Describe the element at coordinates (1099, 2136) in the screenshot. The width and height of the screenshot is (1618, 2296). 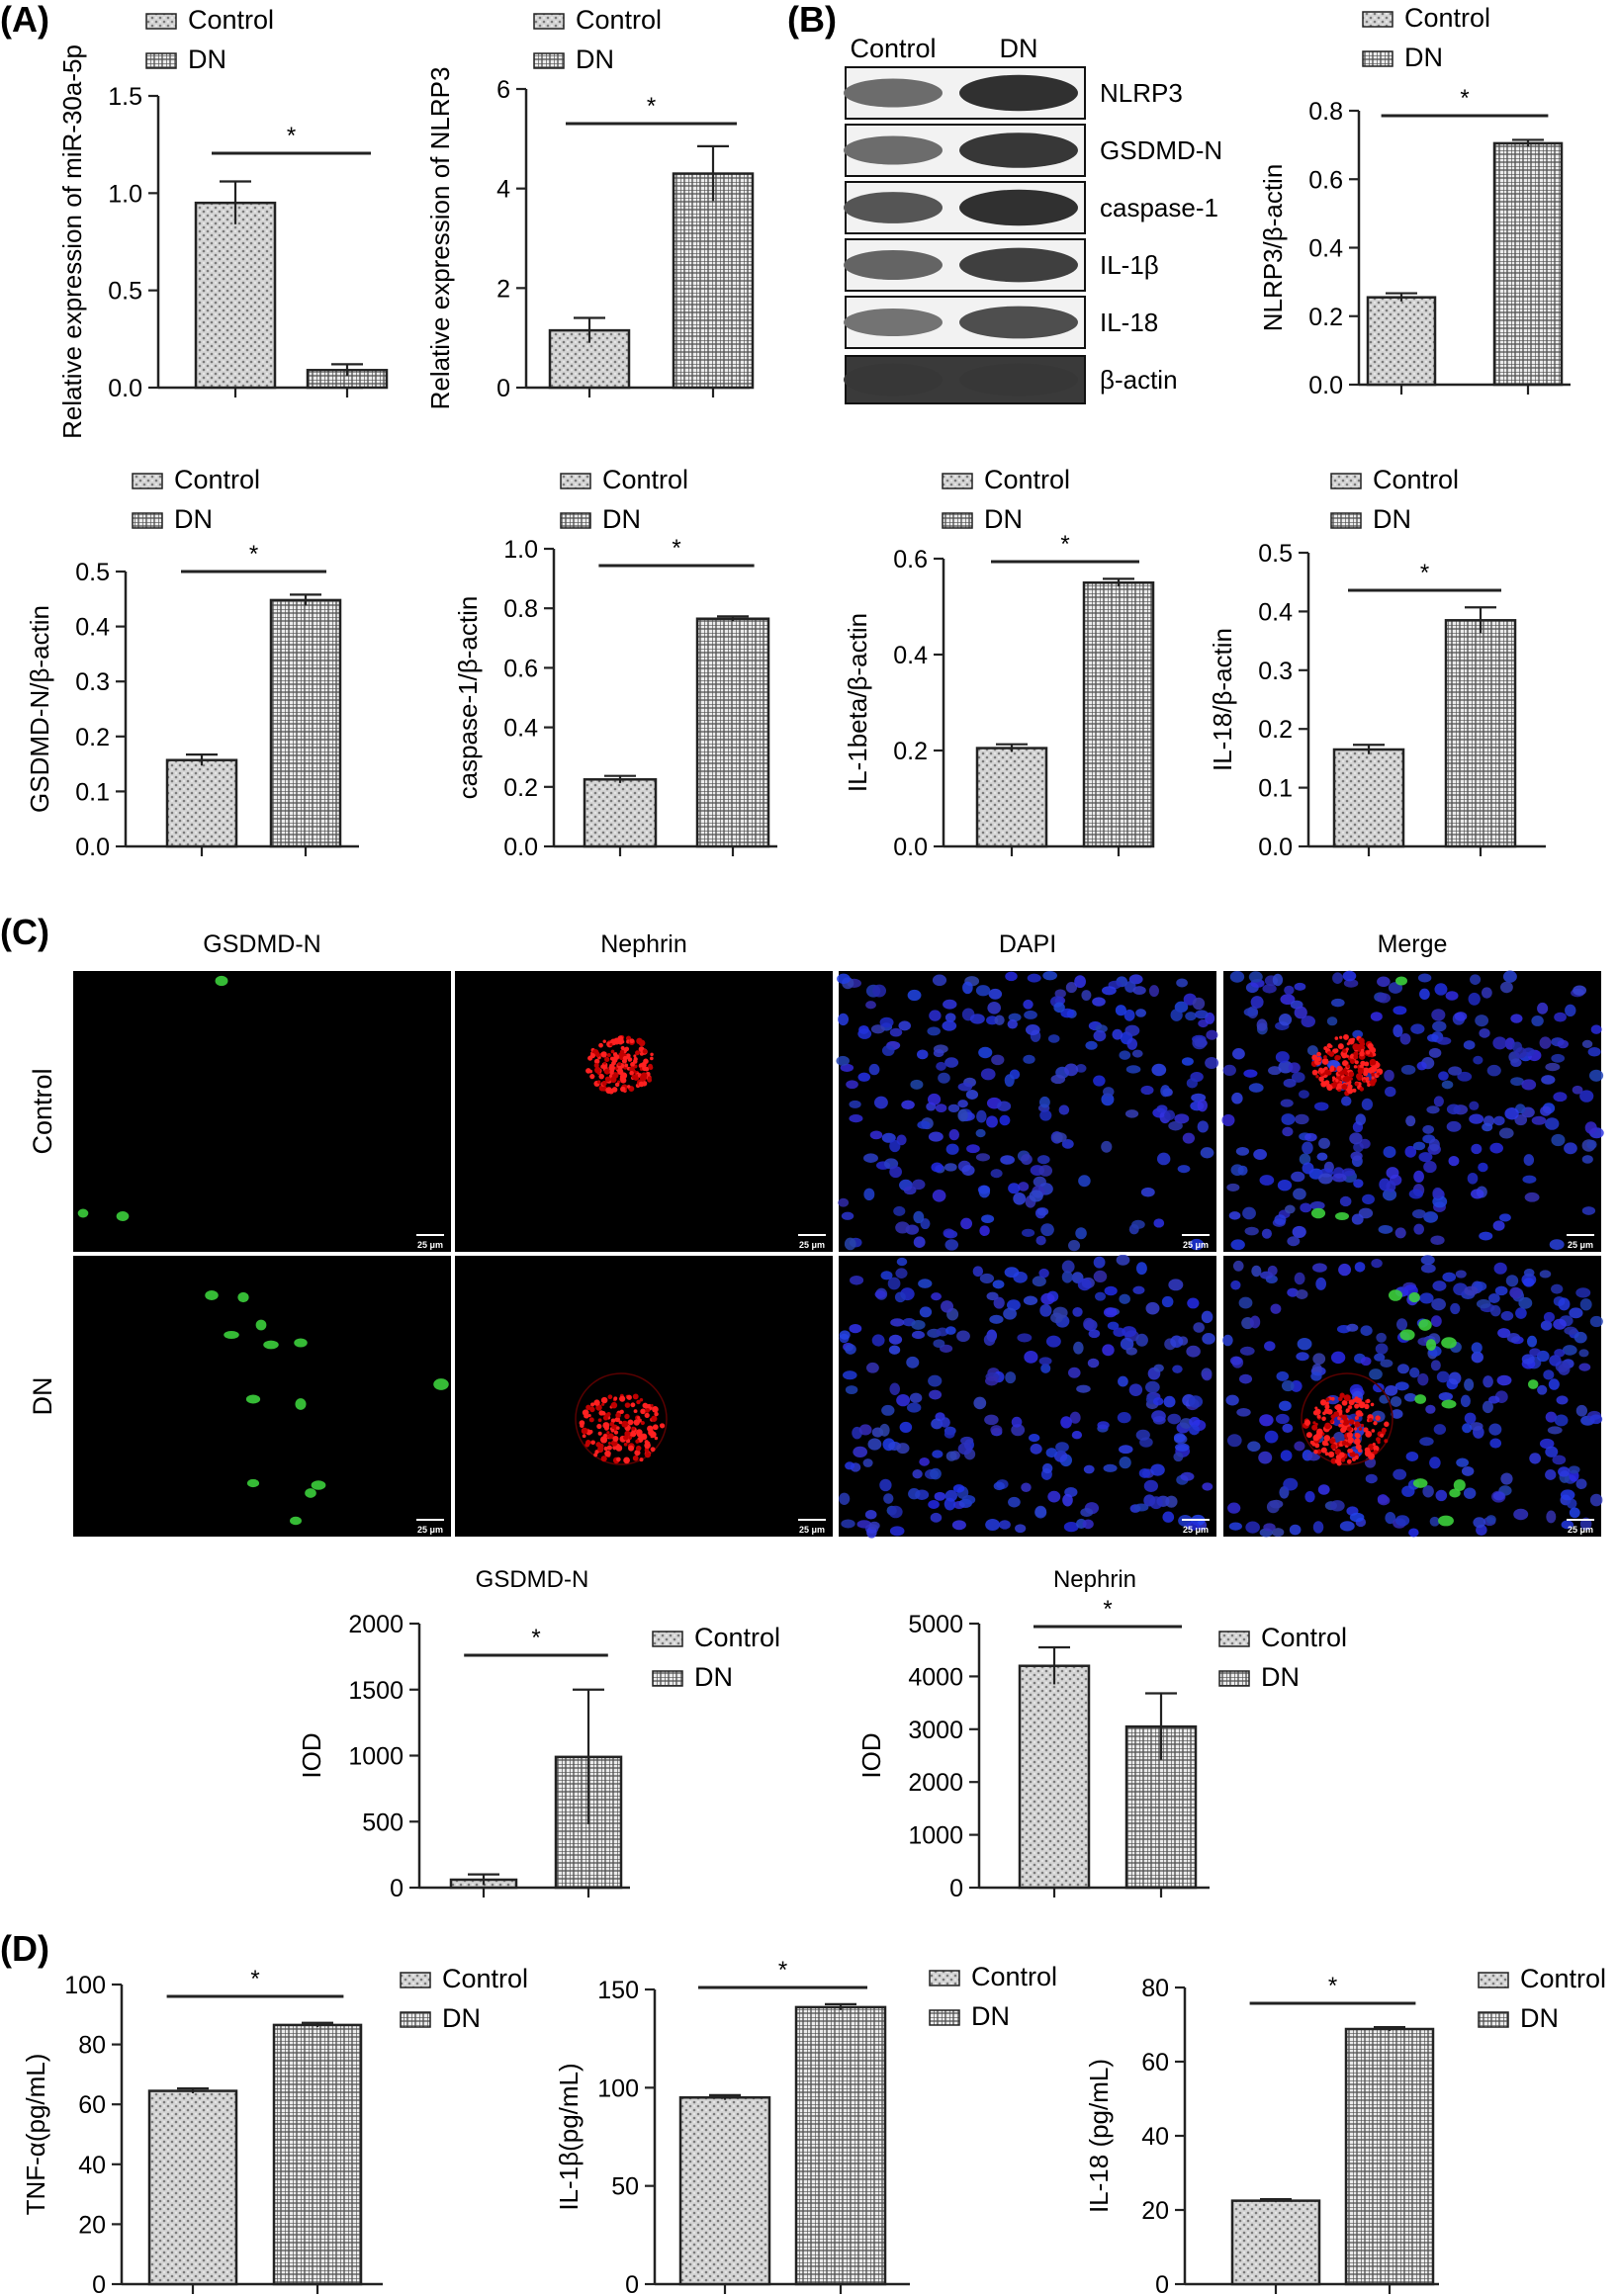
I see `y-axis-label: IL-18 (pg/mL)` at that location.